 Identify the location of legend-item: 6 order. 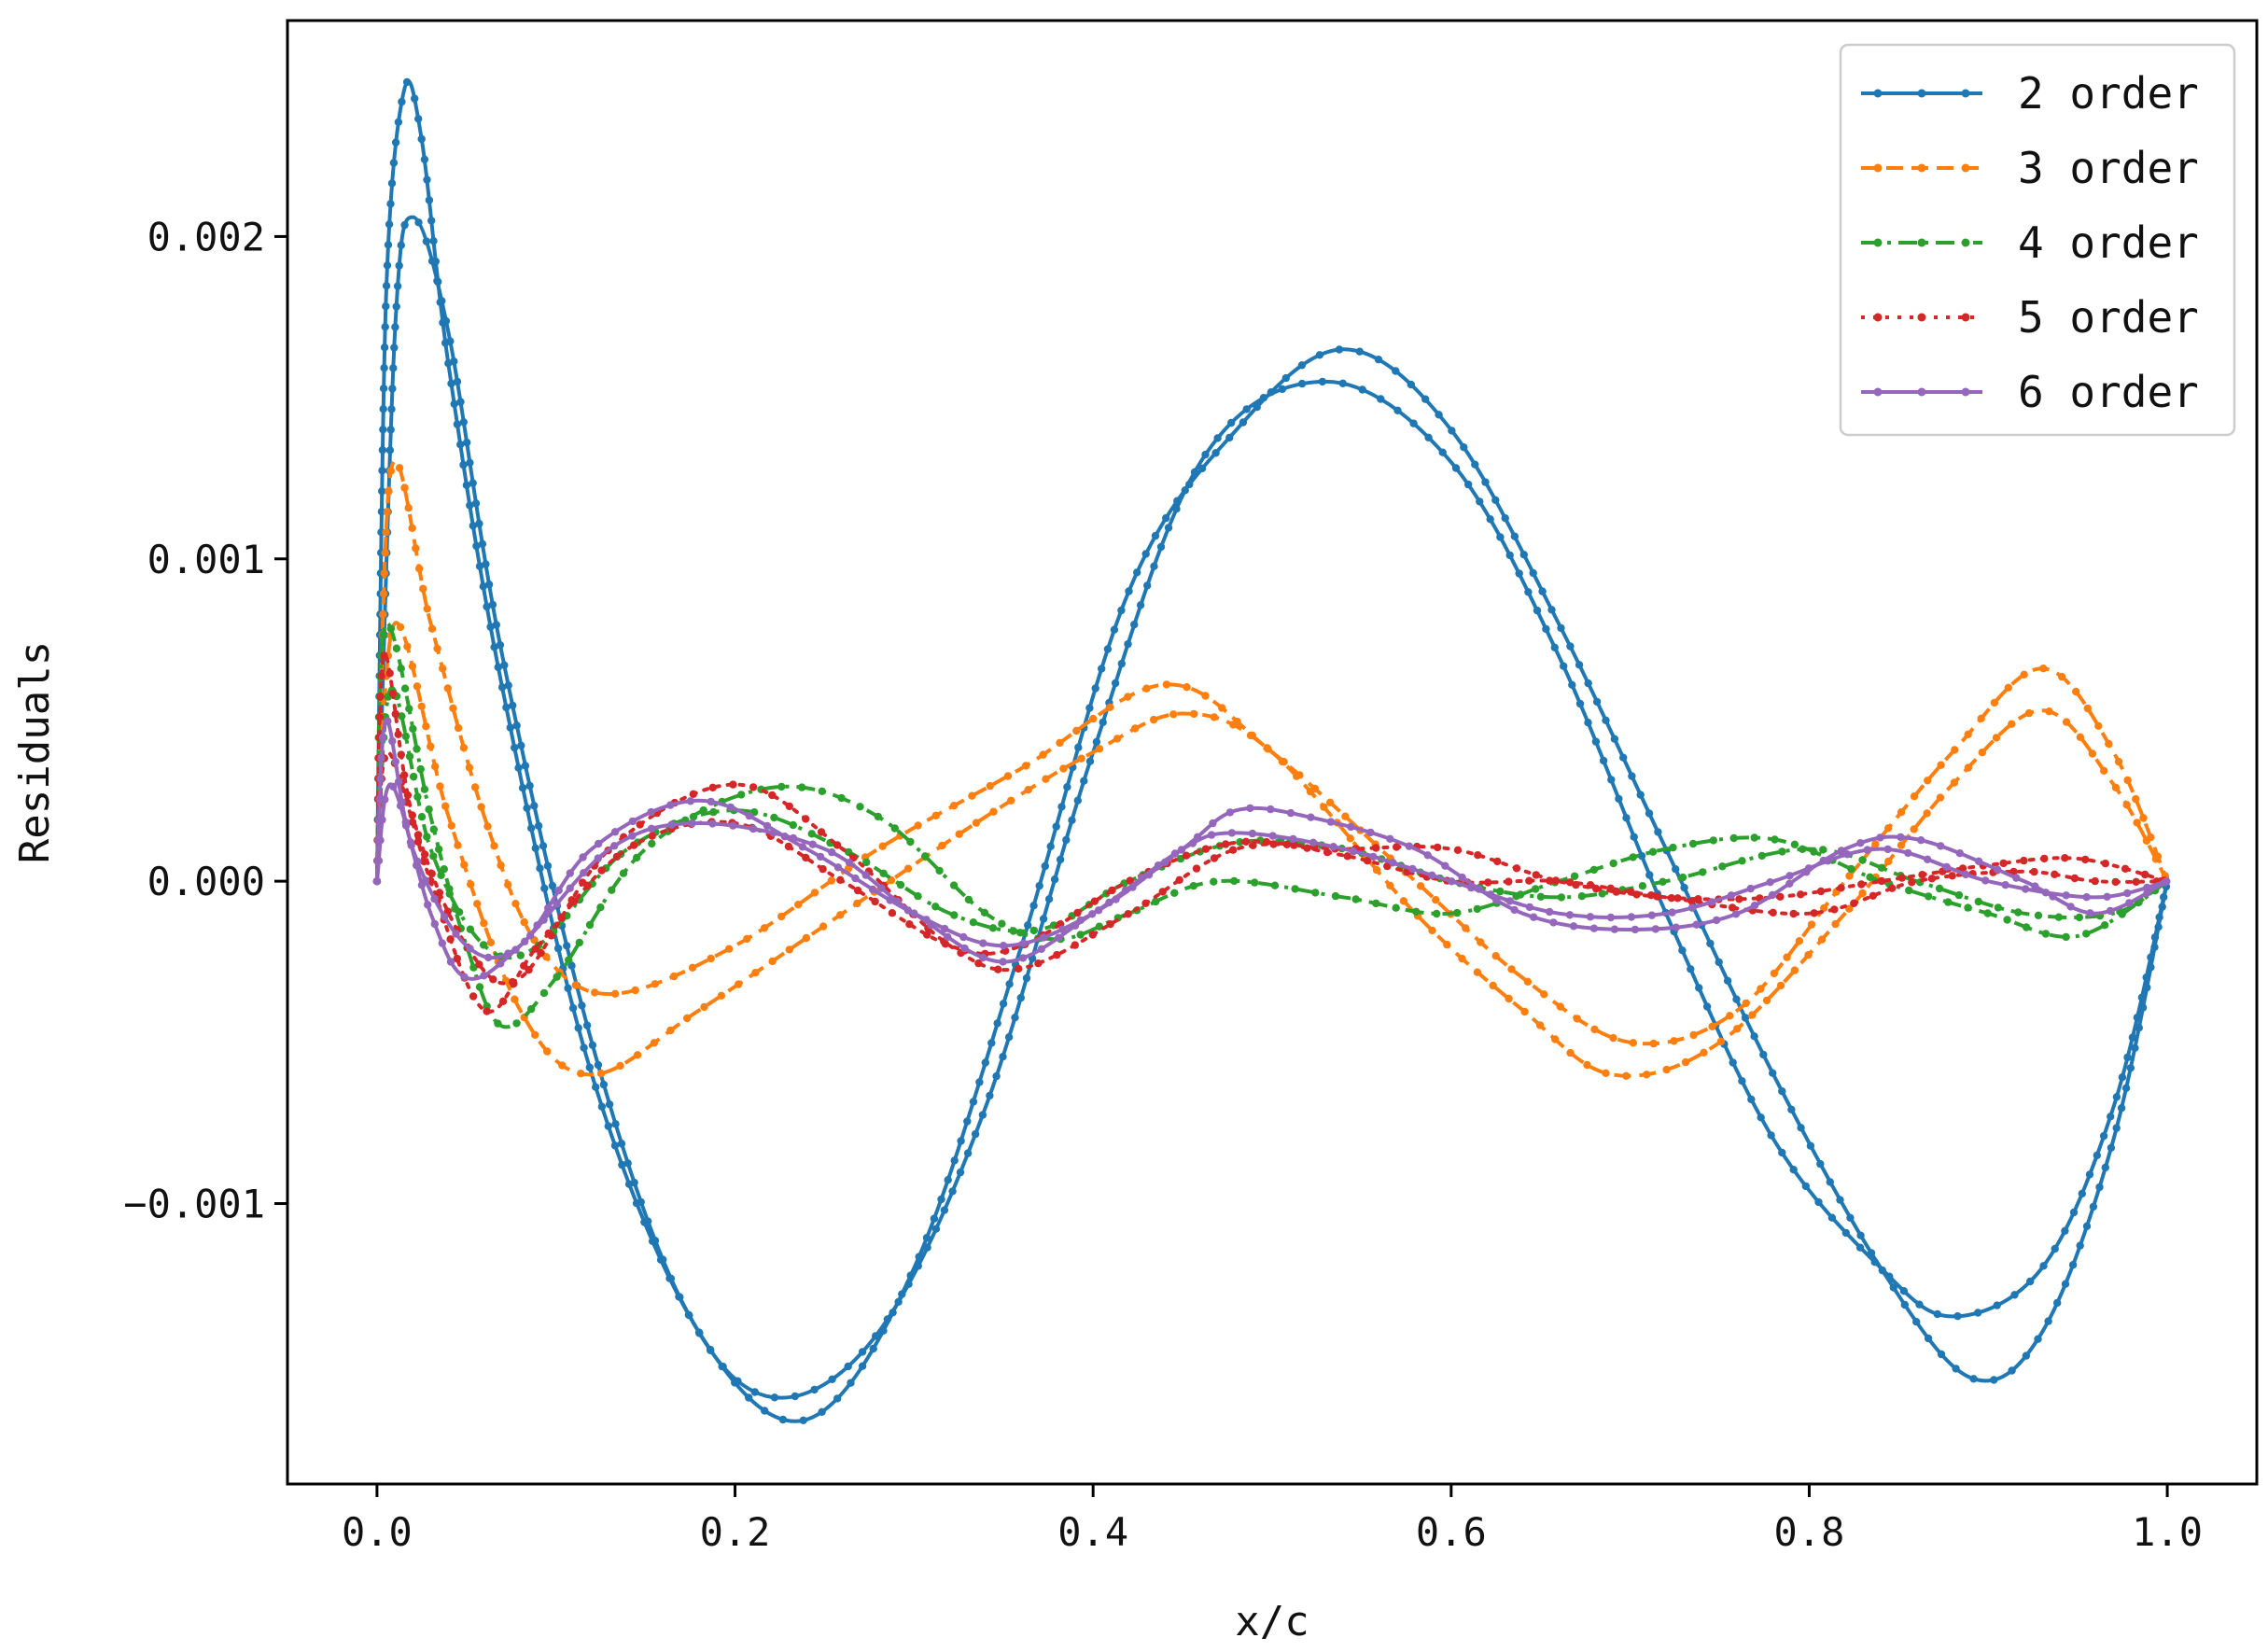
(2030, 392).